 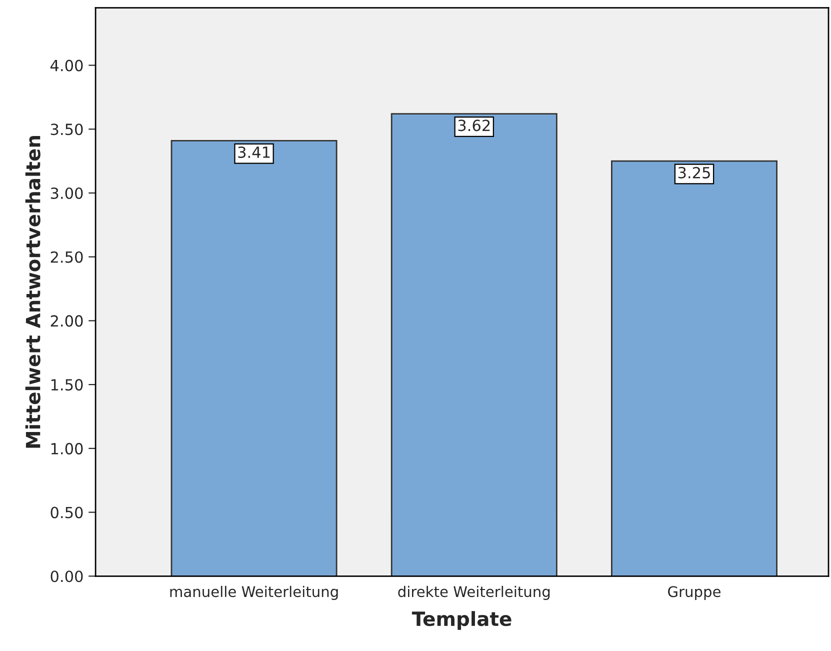 I want to click on x-axis-title: Template, so click(x=462, y=620).